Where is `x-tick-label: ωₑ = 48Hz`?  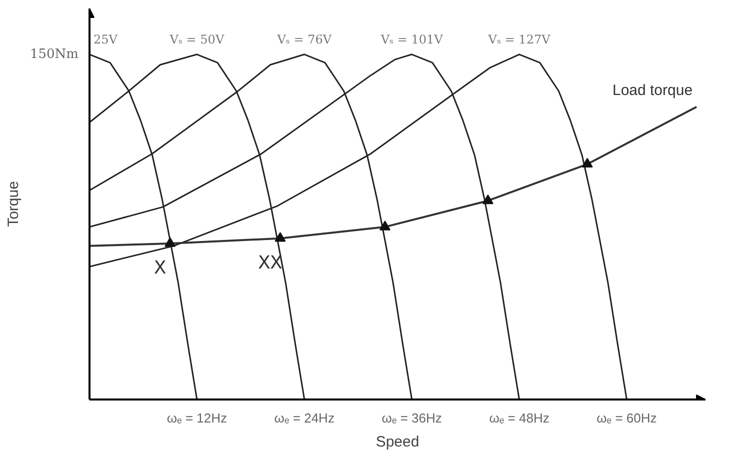 x-tick-label: ωₑ = 48Hz is located at coordinates (519, 418).